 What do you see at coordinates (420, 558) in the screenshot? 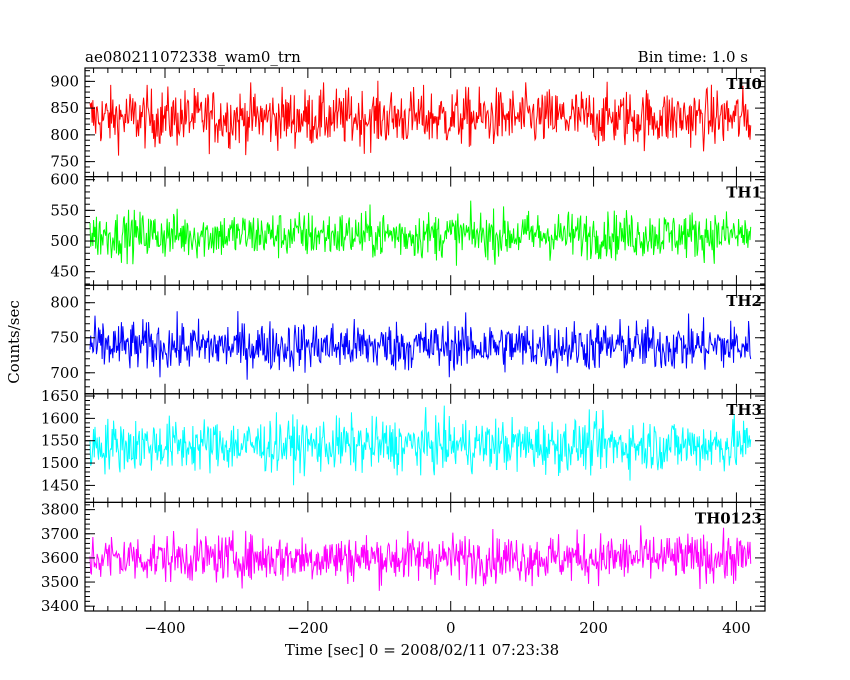
I see `series-line-th0123` at bounding box center [420, 558].